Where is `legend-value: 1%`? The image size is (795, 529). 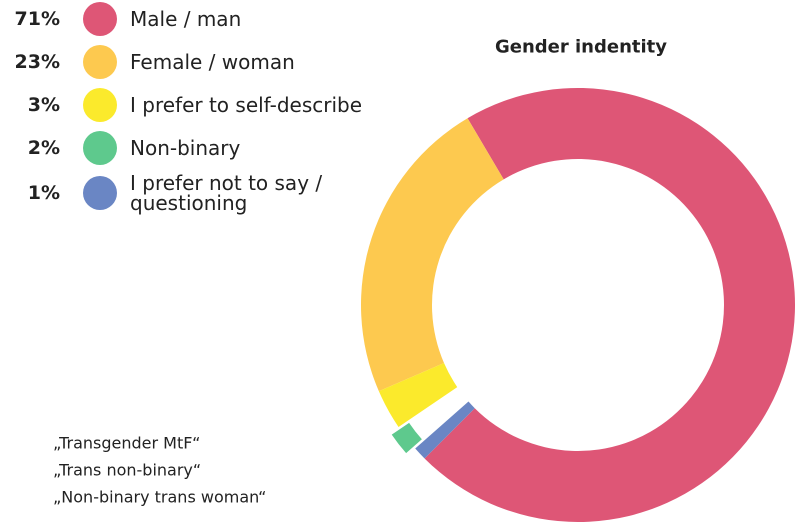
legend-value: 1% is located at coordinates (43, 193).